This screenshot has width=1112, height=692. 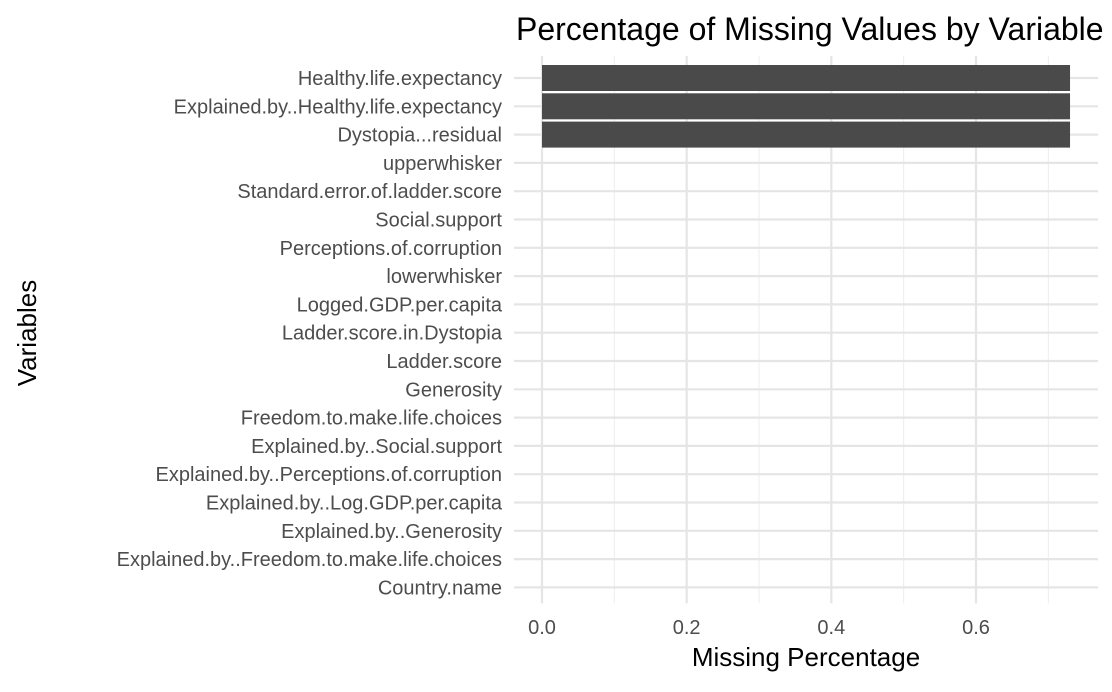 I want to click on y-tick-label: Explained.by..Log.GDP.per.capita, so click(x=354, y=504).